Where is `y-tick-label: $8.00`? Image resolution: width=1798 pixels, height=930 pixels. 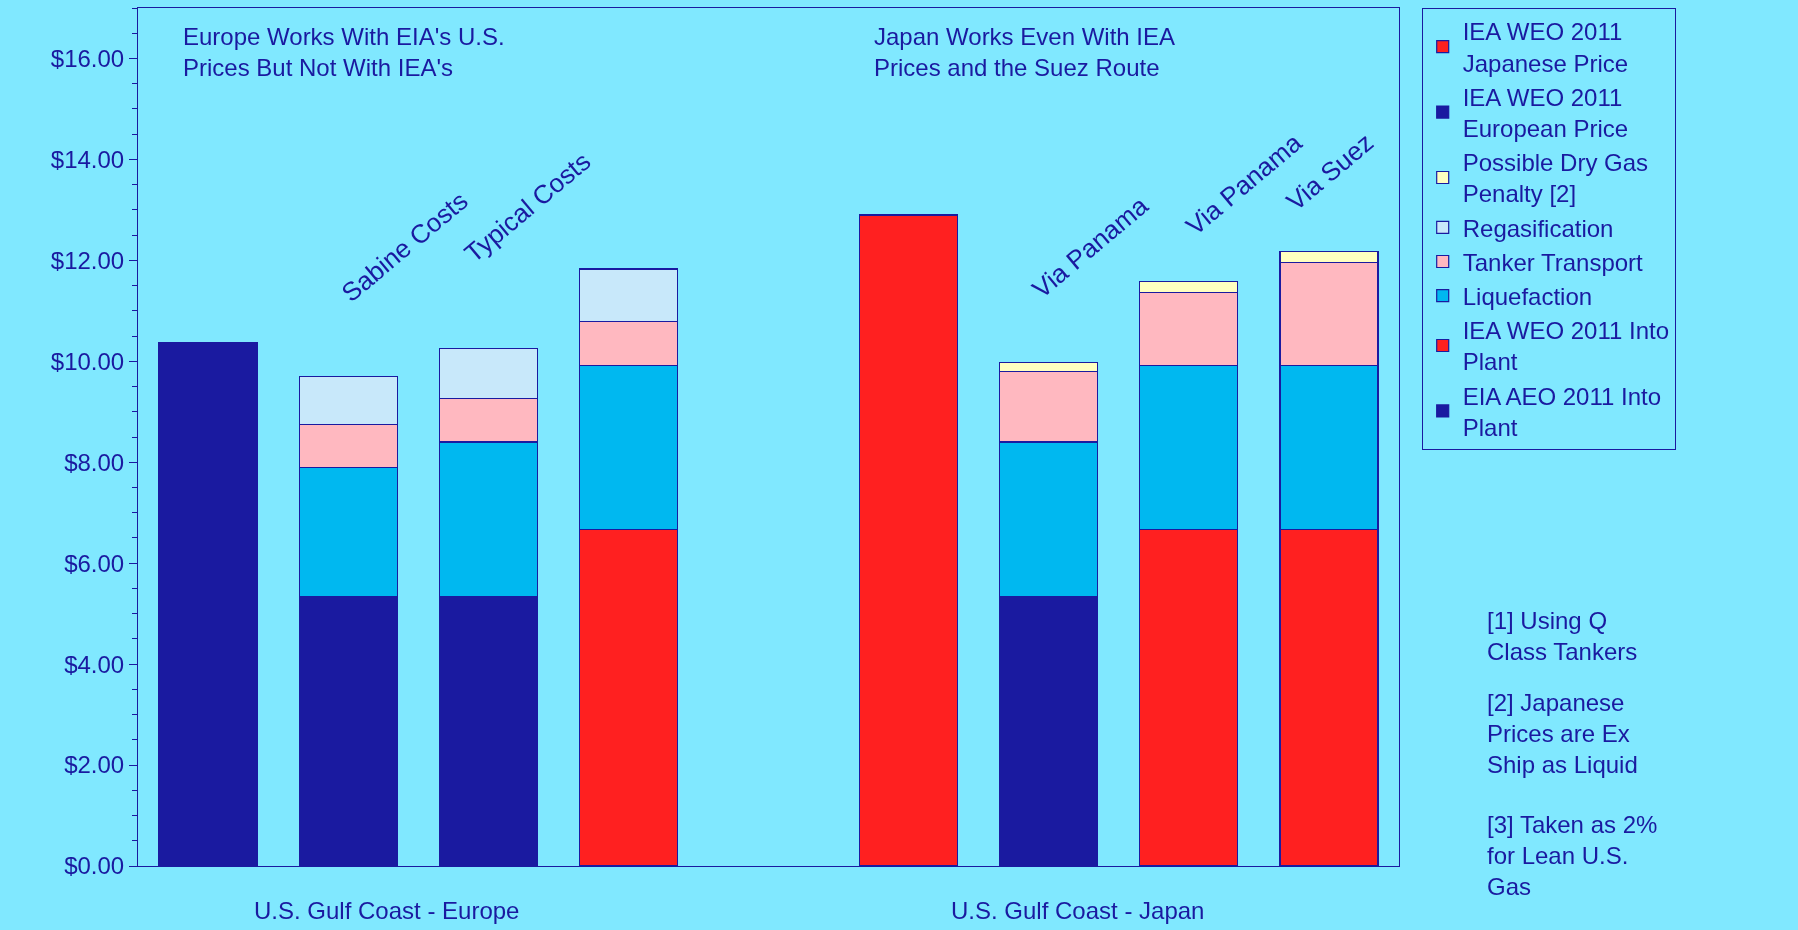
y-tick-label: $8.00 is located at coordinates (94, 462).